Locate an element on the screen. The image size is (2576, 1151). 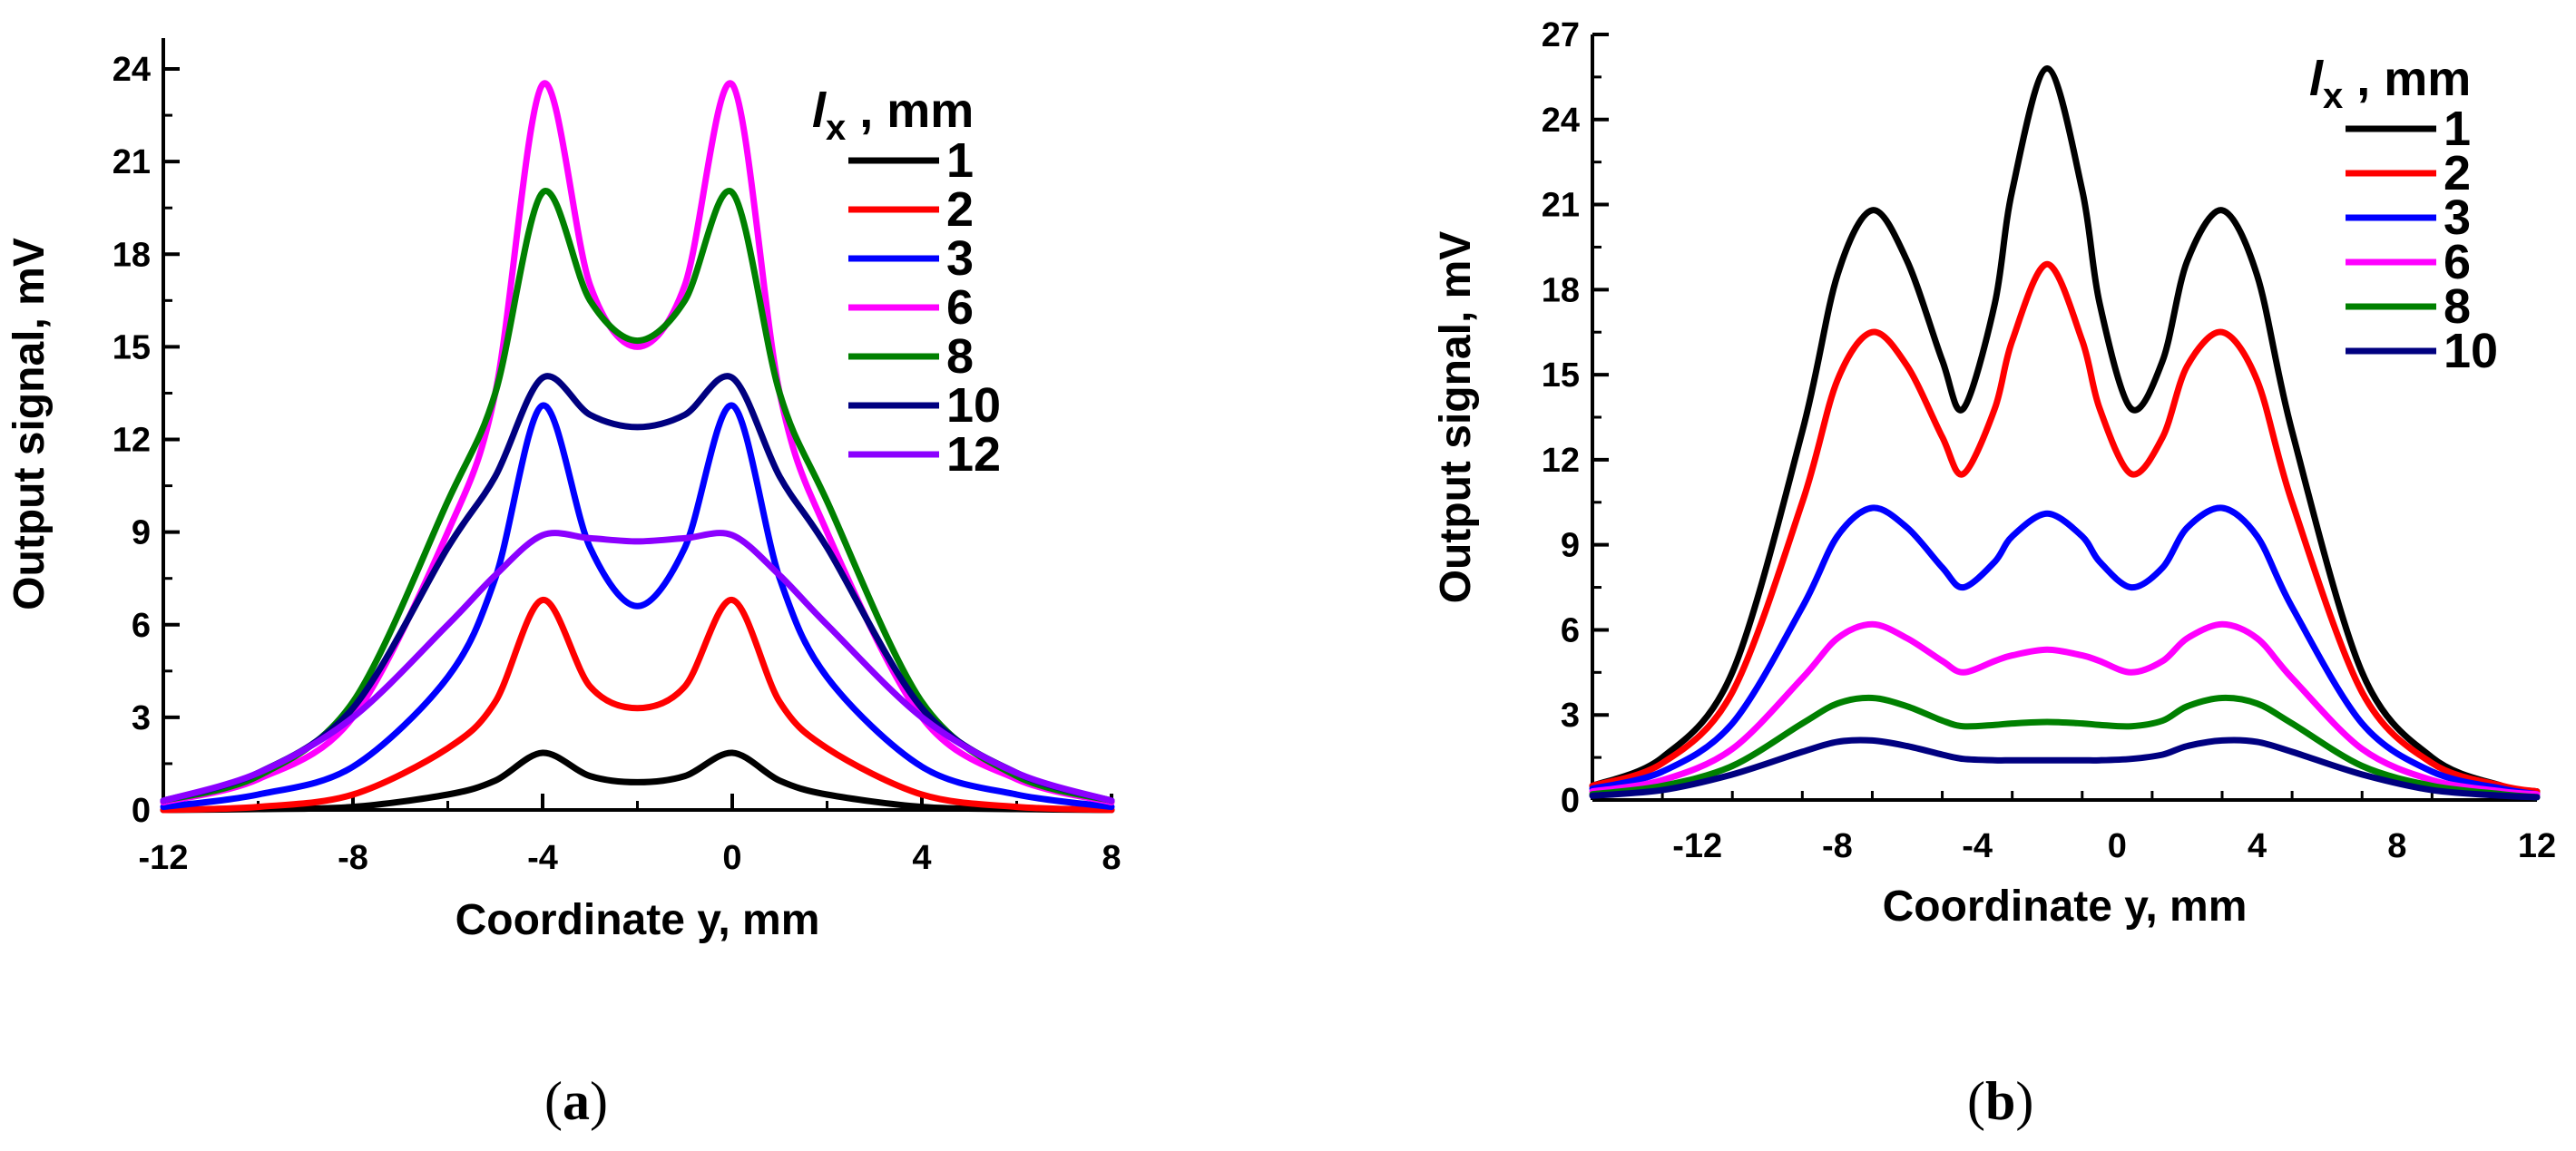
panel-label-a: (a) is located at coordinates (576, 1101).